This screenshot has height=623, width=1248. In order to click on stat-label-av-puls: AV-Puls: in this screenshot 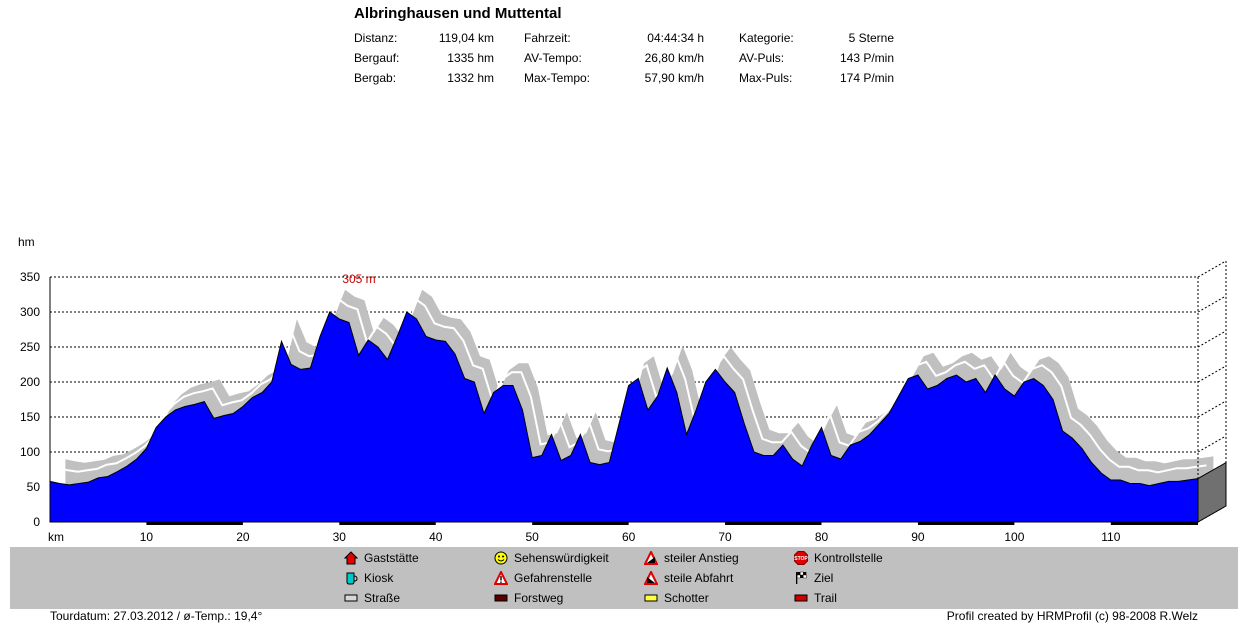, I will do `click(762, 58)`.